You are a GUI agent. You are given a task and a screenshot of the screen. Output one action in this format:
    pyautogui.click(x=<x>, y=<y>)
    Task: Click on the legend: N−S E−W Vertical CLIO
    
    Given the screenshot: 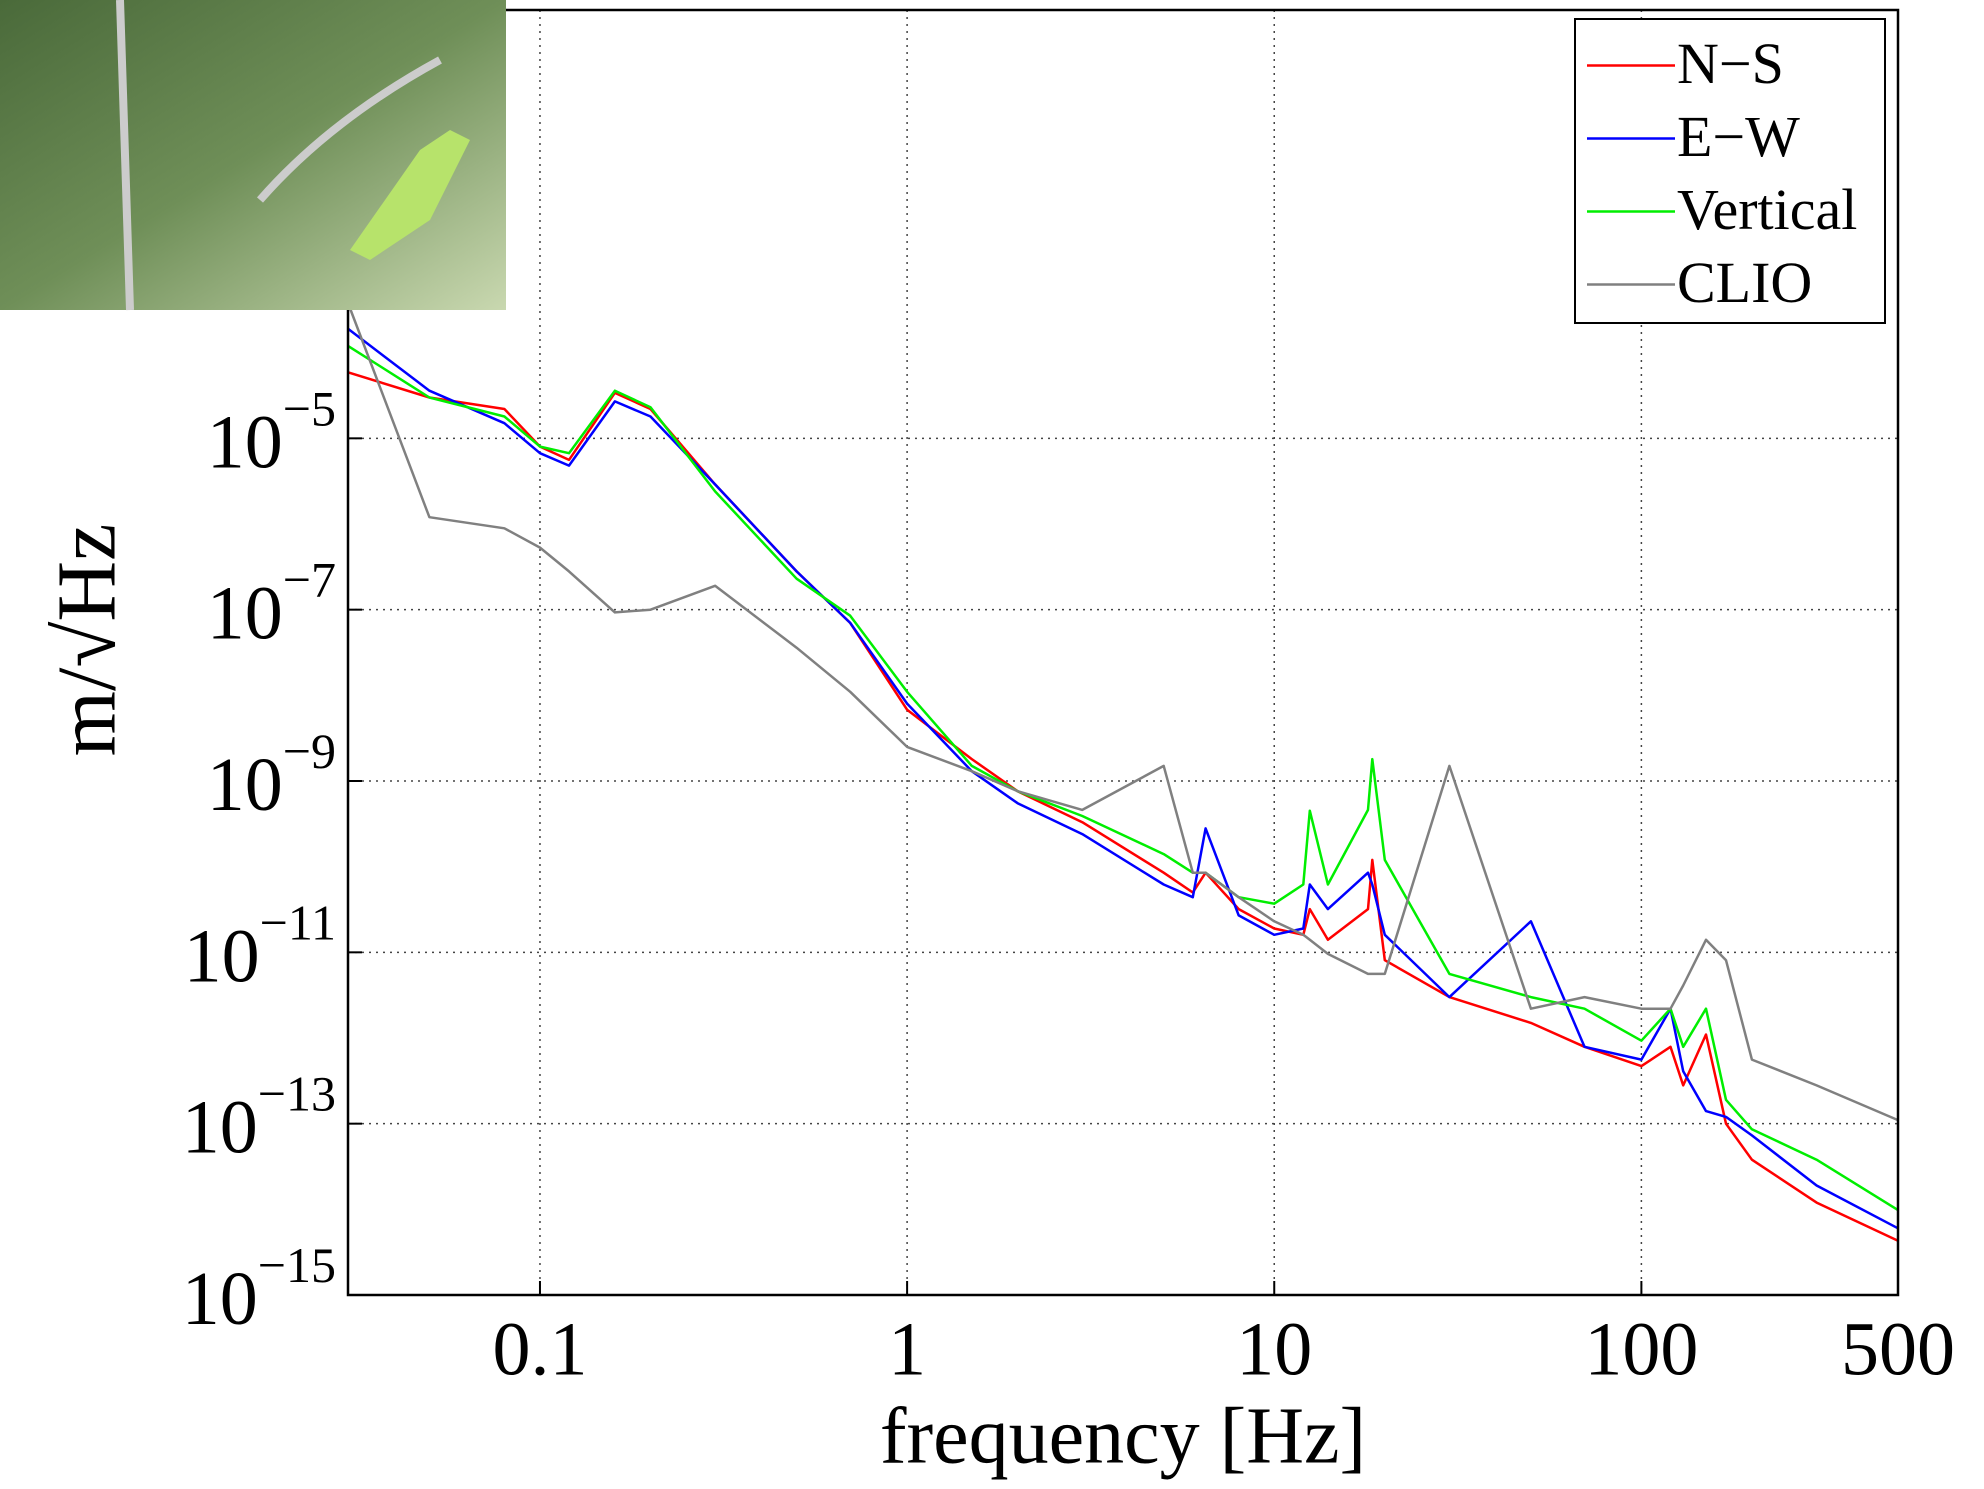 What is the action you would take?
    pyautogui.click(x=1730, y=171)
    